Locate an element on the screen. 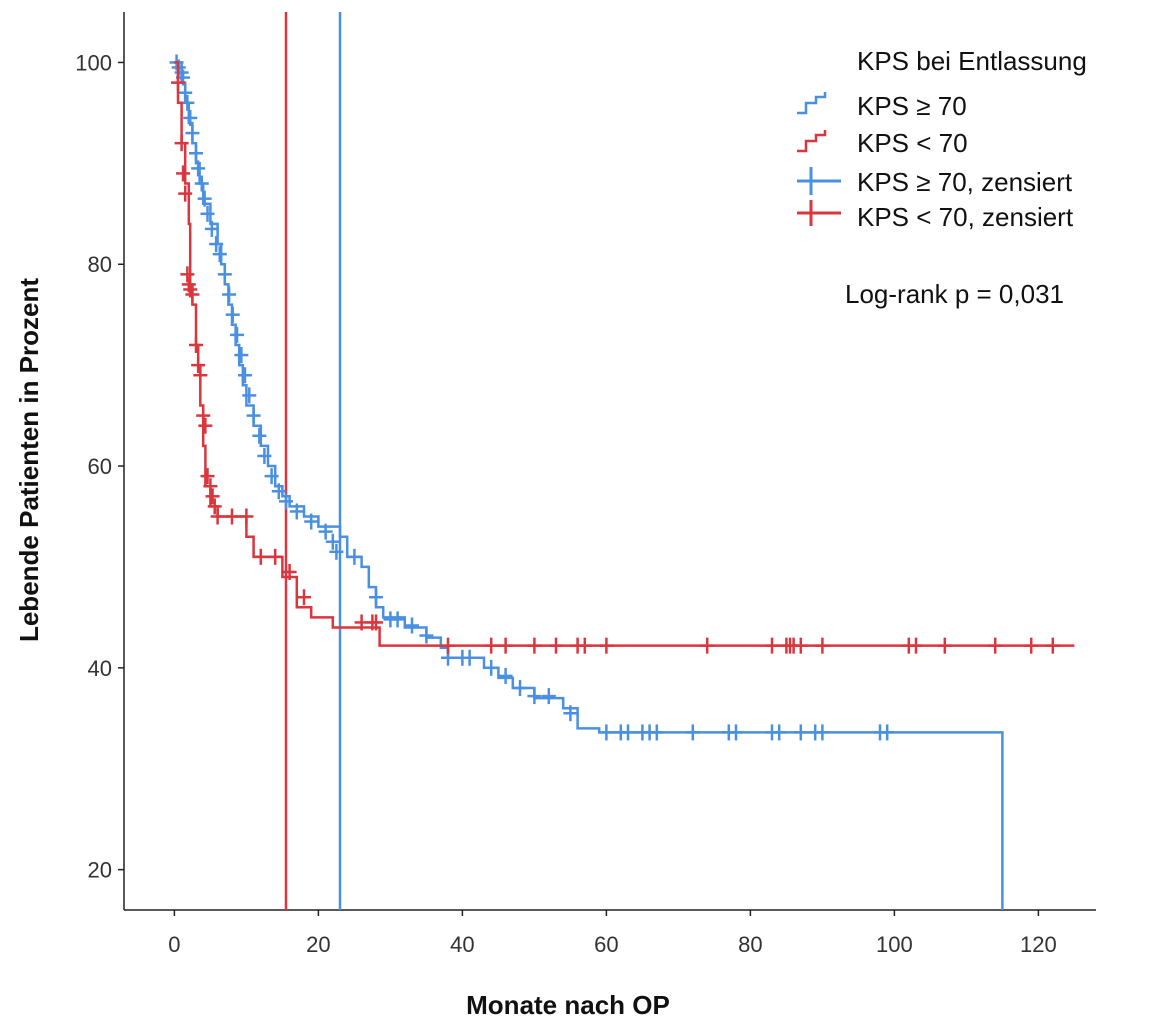  y-tick-group: 20 40 60 80 100 is located at coordinates (99, 466).